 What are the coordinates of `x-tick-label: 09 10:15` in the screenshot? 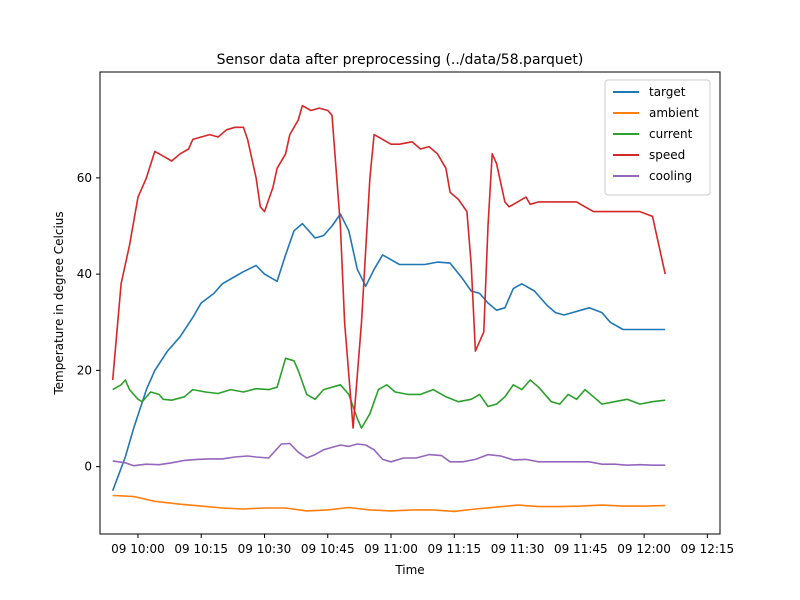 It's located at (201, 549).